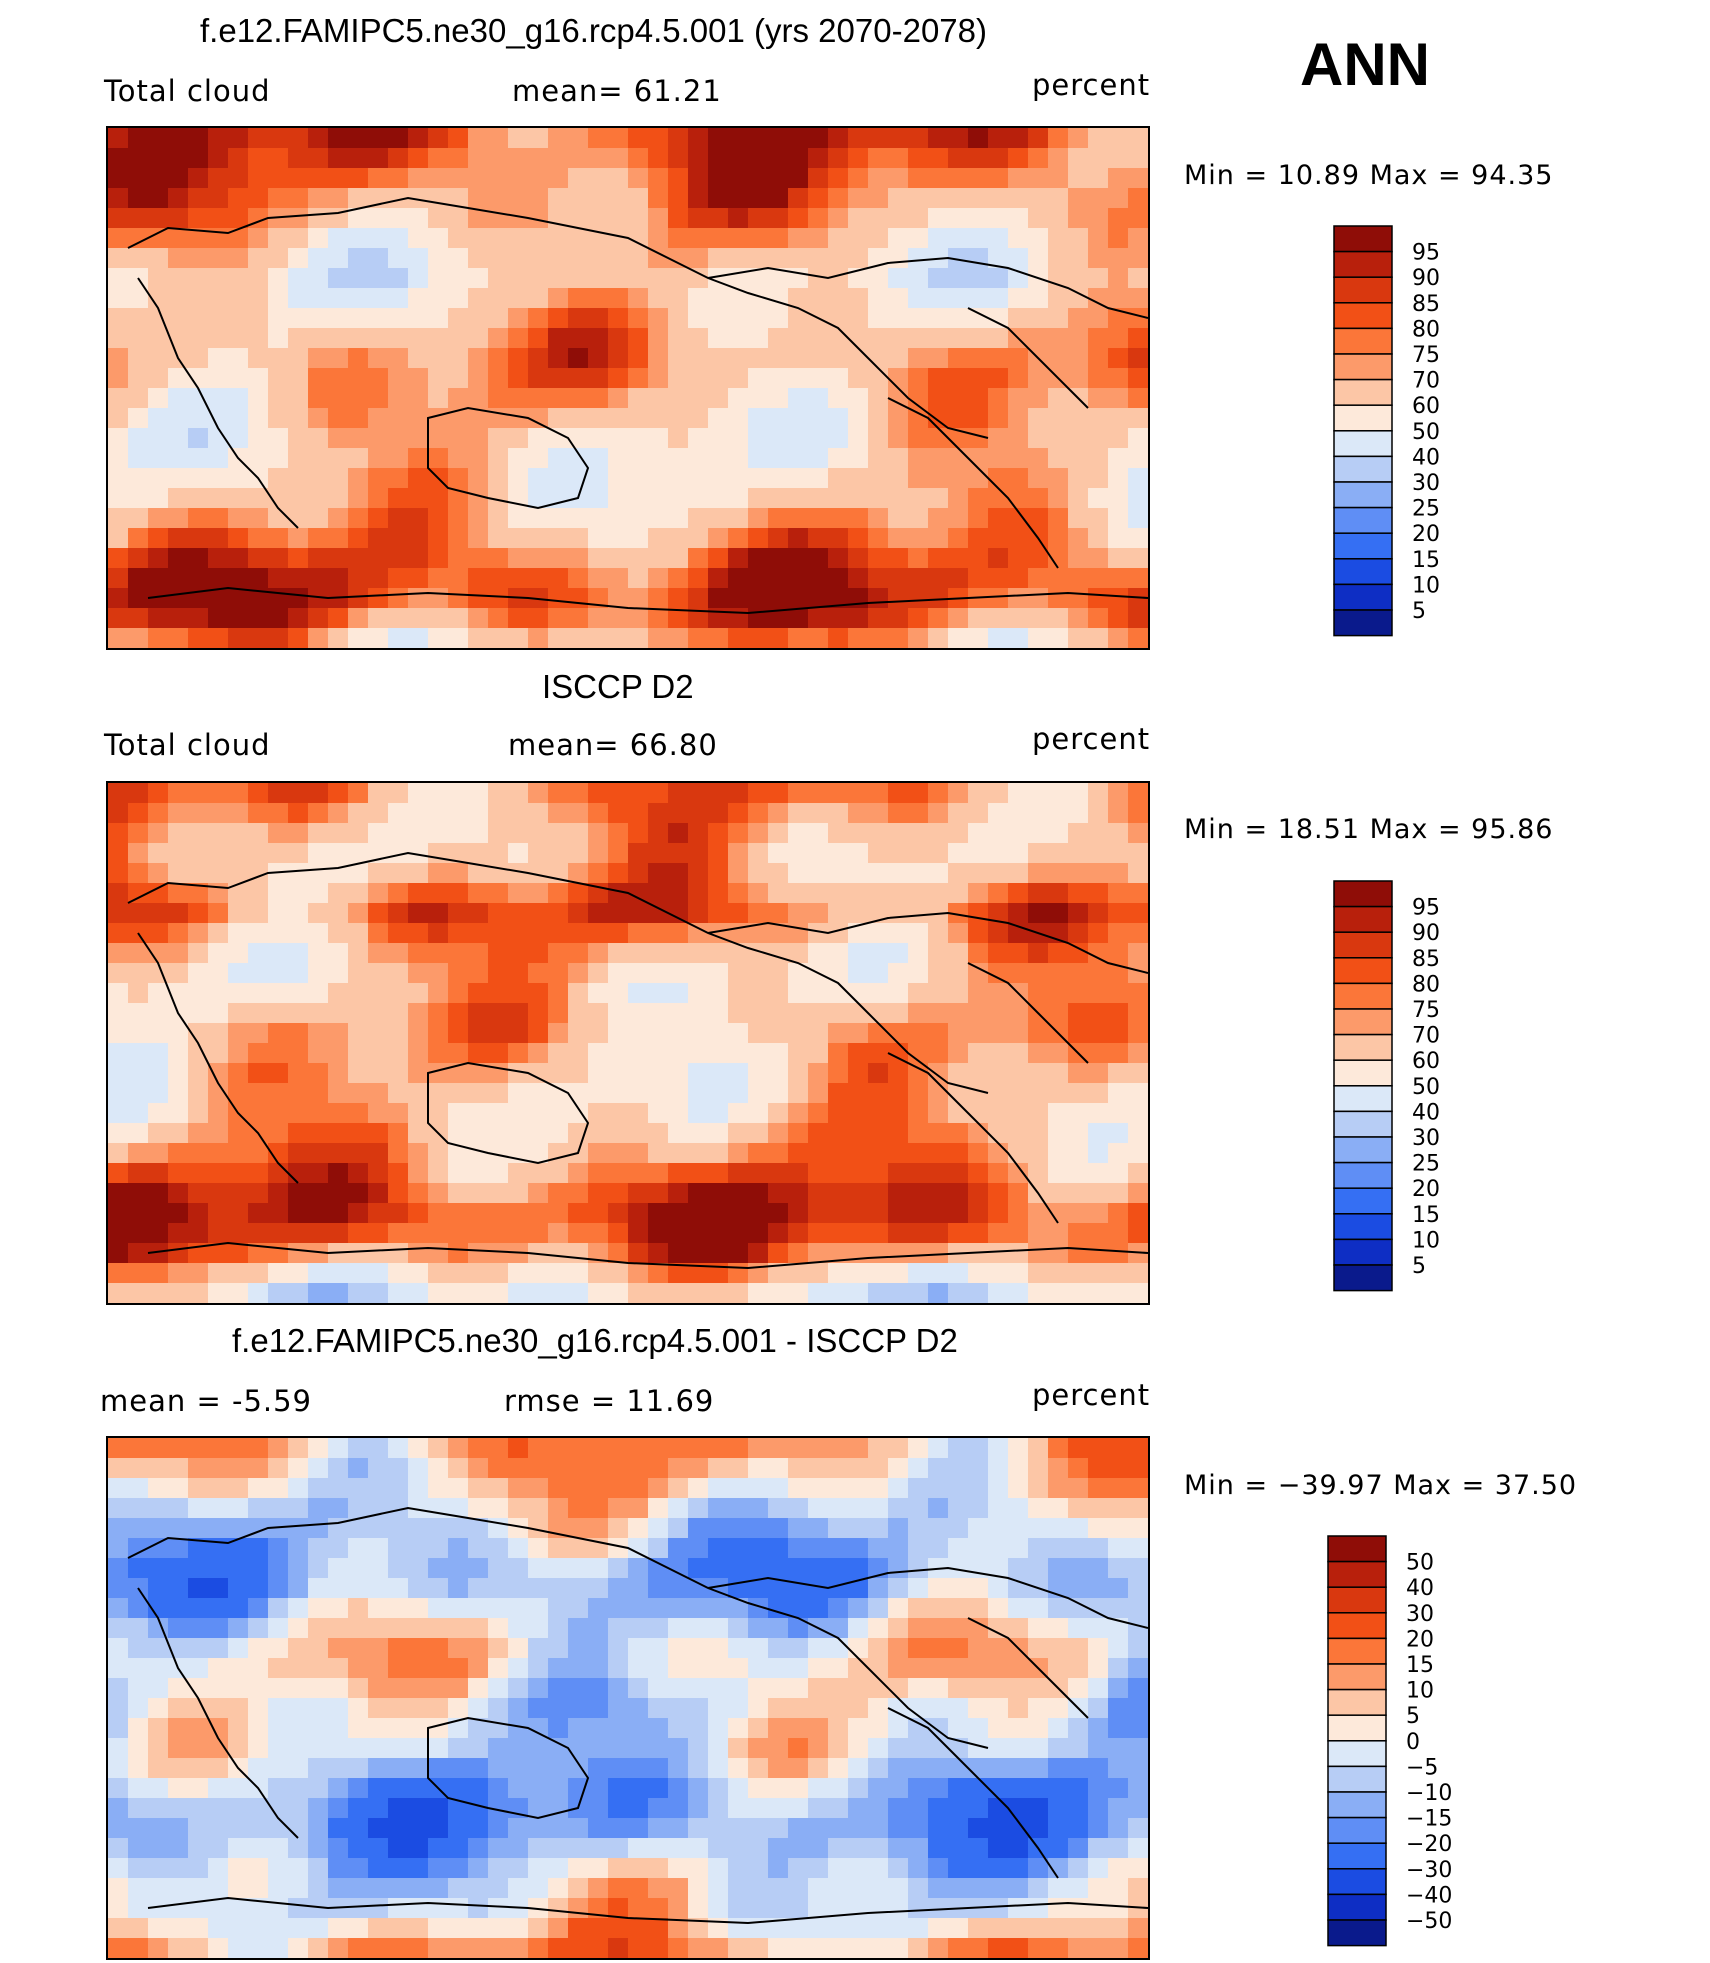  I want to click on colorbar-tick-label: 40, so click(1420, 1588).